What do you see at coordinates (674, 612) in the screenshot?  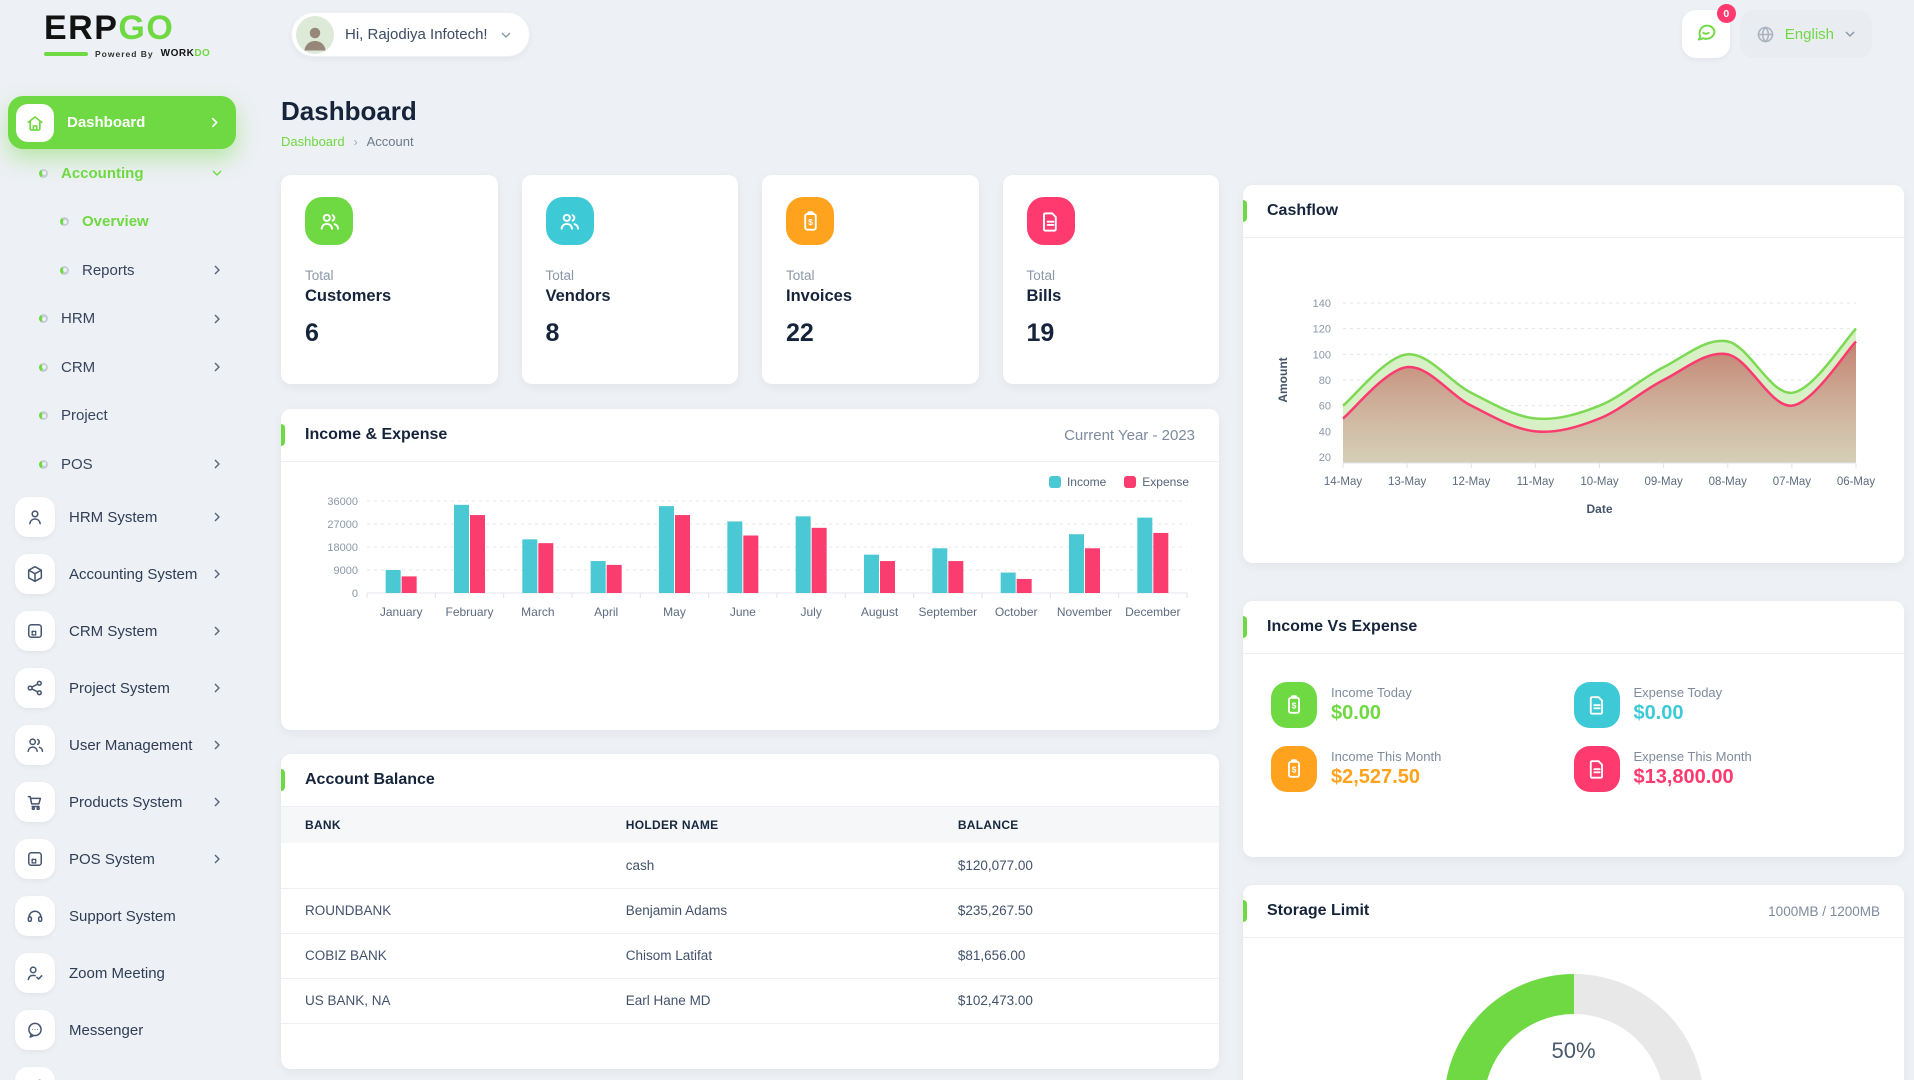 I see `svg-text: May` at bounding box center [674, 612].